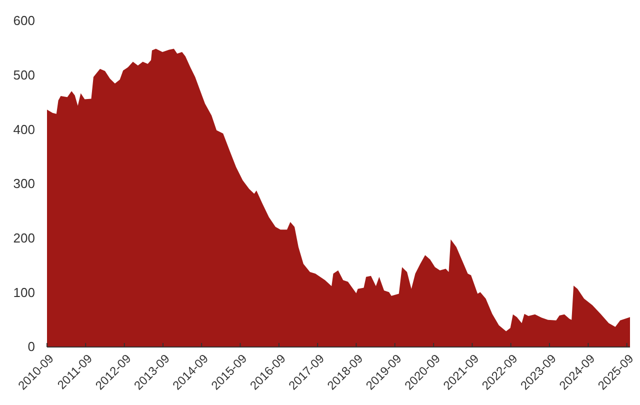  What do you see at coordinates (24, 292) in the screenshot?
I see `y-tick-label: 100` at bounding box center [24, 292].